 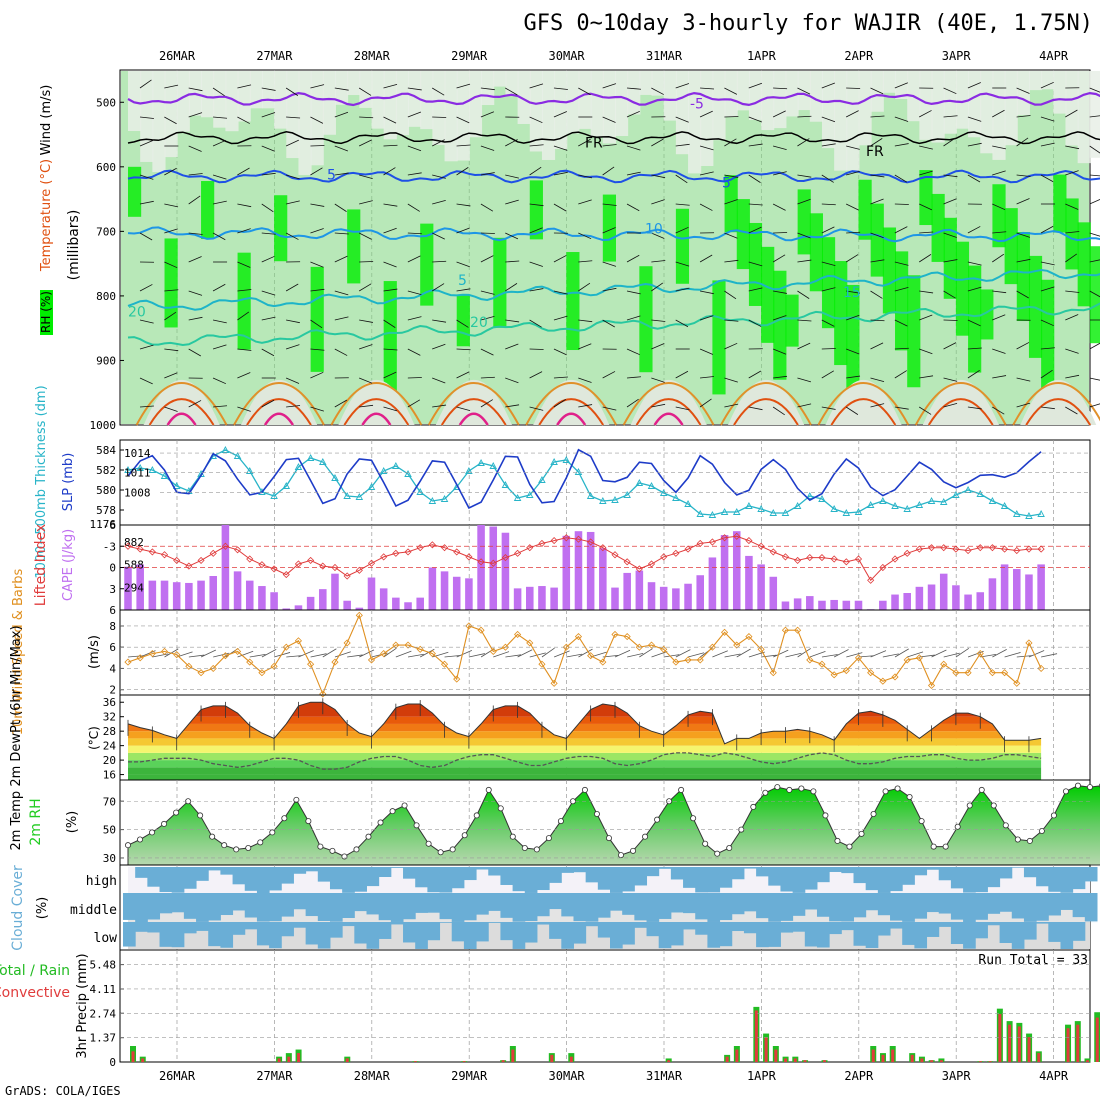 What do you see at coordinates (103, 524) in the screenshot?
I see `thickness-base-tick: 1176` at bounding box center [103, 524].